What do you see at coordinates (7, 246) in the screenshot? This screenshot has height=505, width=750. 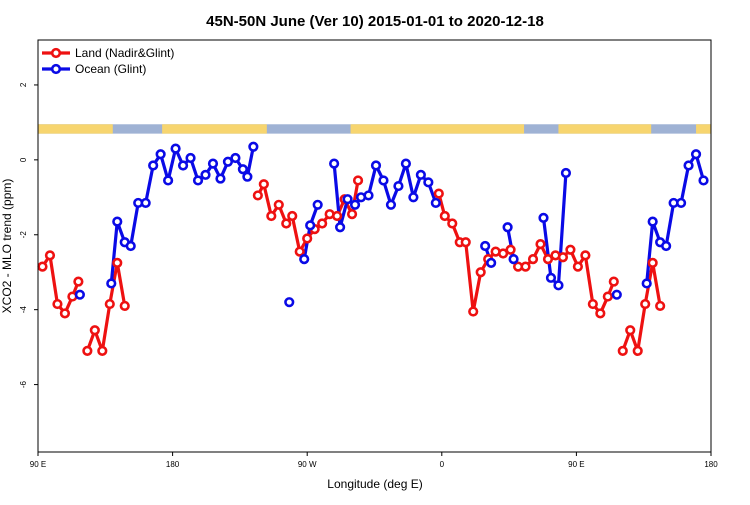 I see `y-axis-label: XCO2 - MLO trend (ppm)` at bounding box center [7, 246].